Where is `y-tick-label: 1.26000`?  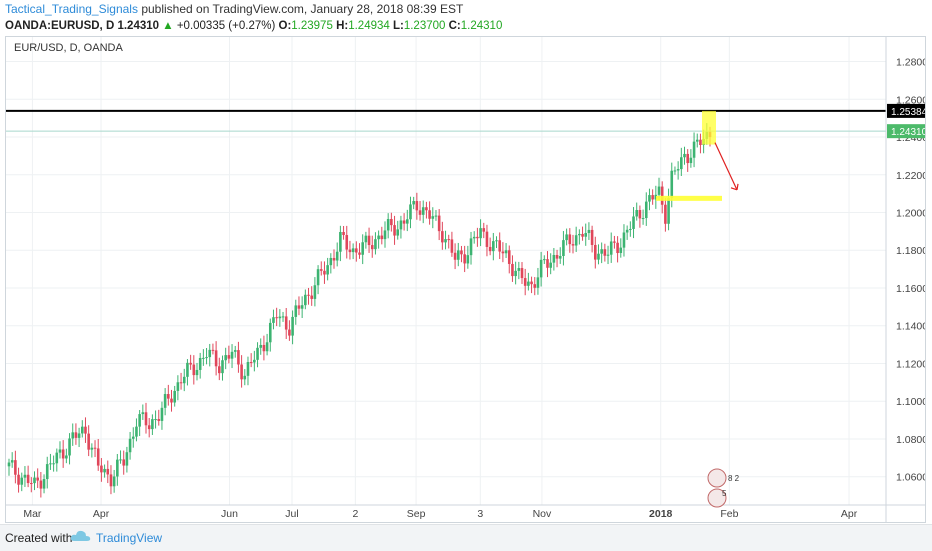 y-tick-label: 1.26000 is located at coordinates (910, 100).